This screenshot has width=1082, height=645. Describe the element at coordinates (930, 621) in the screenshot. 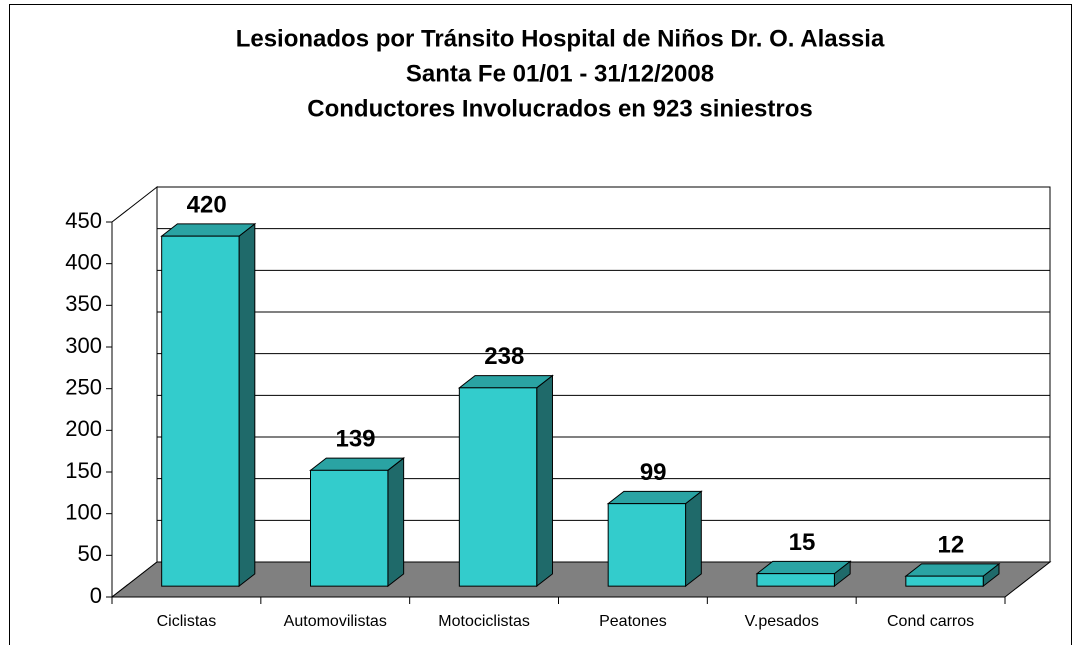

I see `x-tick-label: Cond carros` at that location.